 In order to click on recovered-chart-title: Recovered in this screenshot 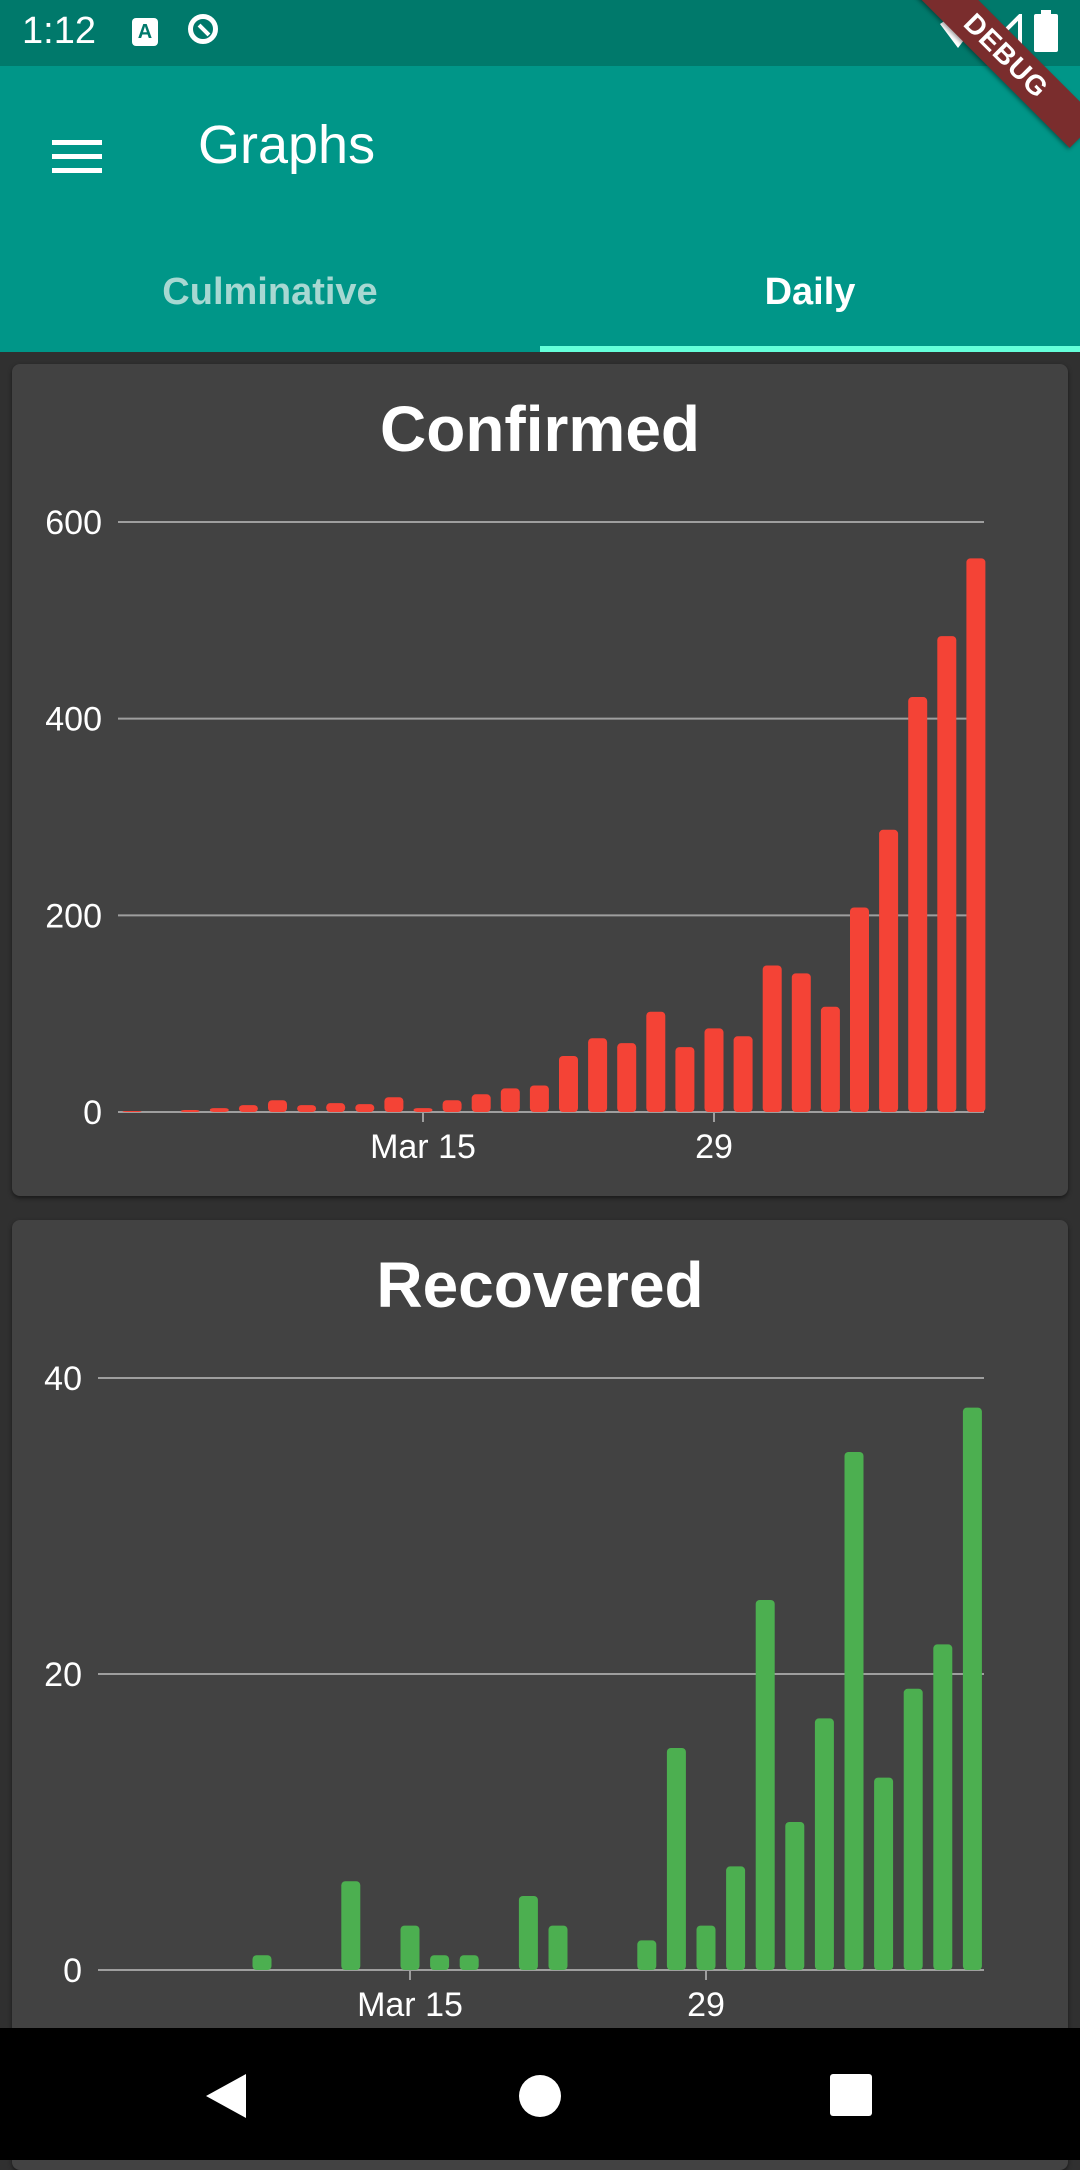, I will do `click(540, 1285)`.